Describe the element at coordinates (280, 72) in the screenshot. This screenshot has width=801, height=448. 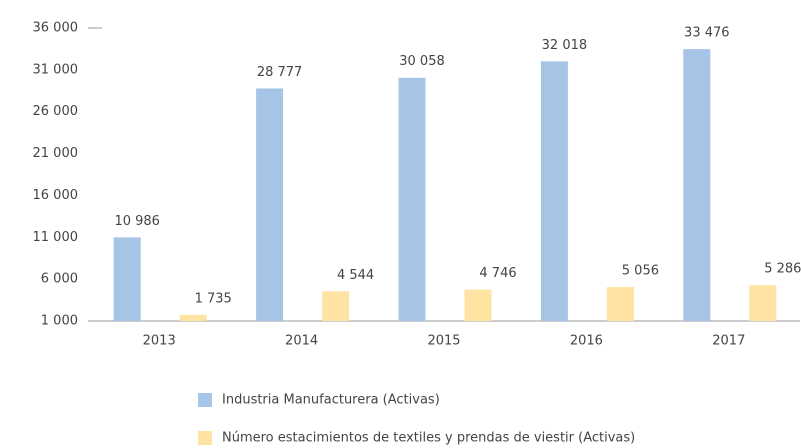
I see `data-label: 28 777` at that location.